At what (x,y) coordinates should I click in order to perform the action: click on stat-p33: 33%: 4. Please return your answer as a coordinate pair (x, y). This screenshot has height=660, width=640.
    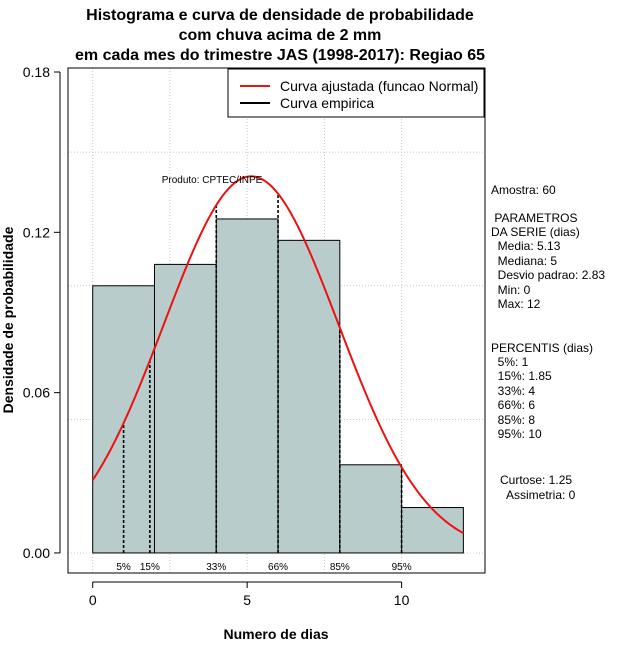
    Looking at the image, I should click on (513, 391).